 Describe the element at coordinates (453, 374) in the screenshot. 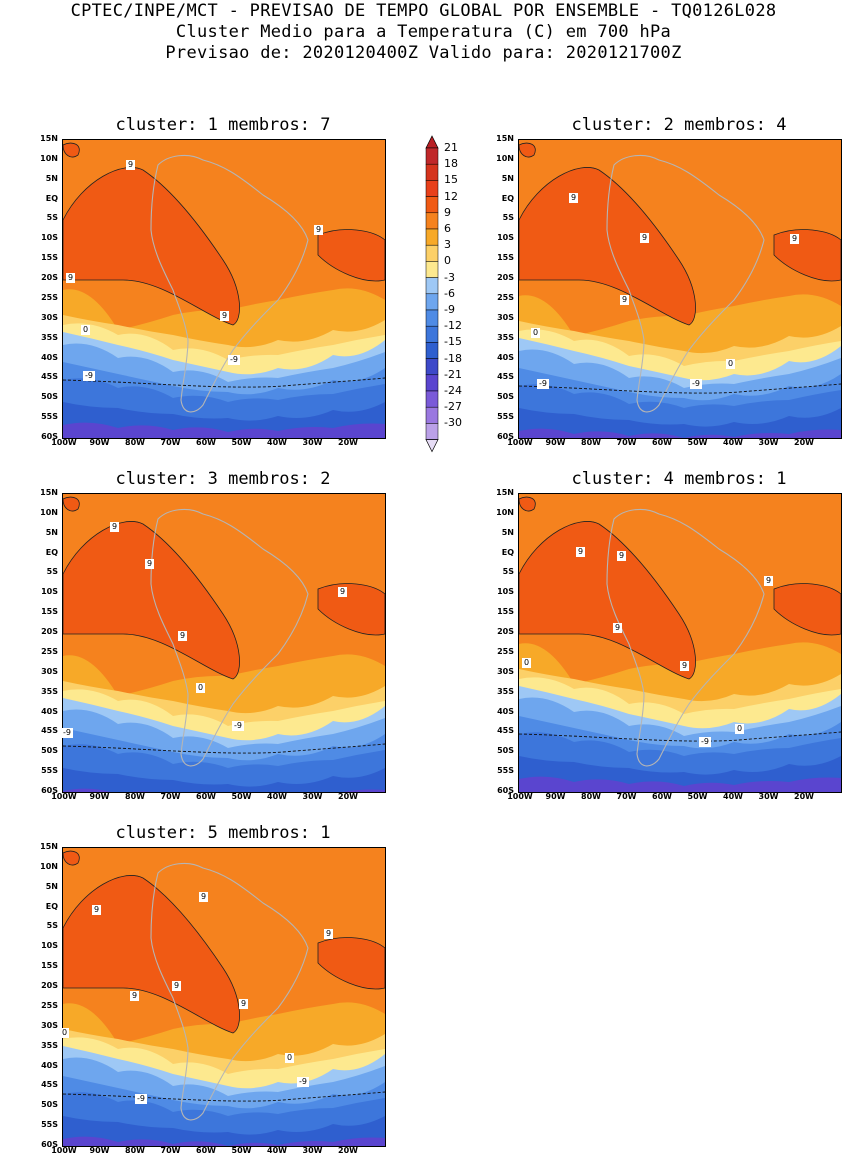

I see `colorbar-level-label: -21` at that location.